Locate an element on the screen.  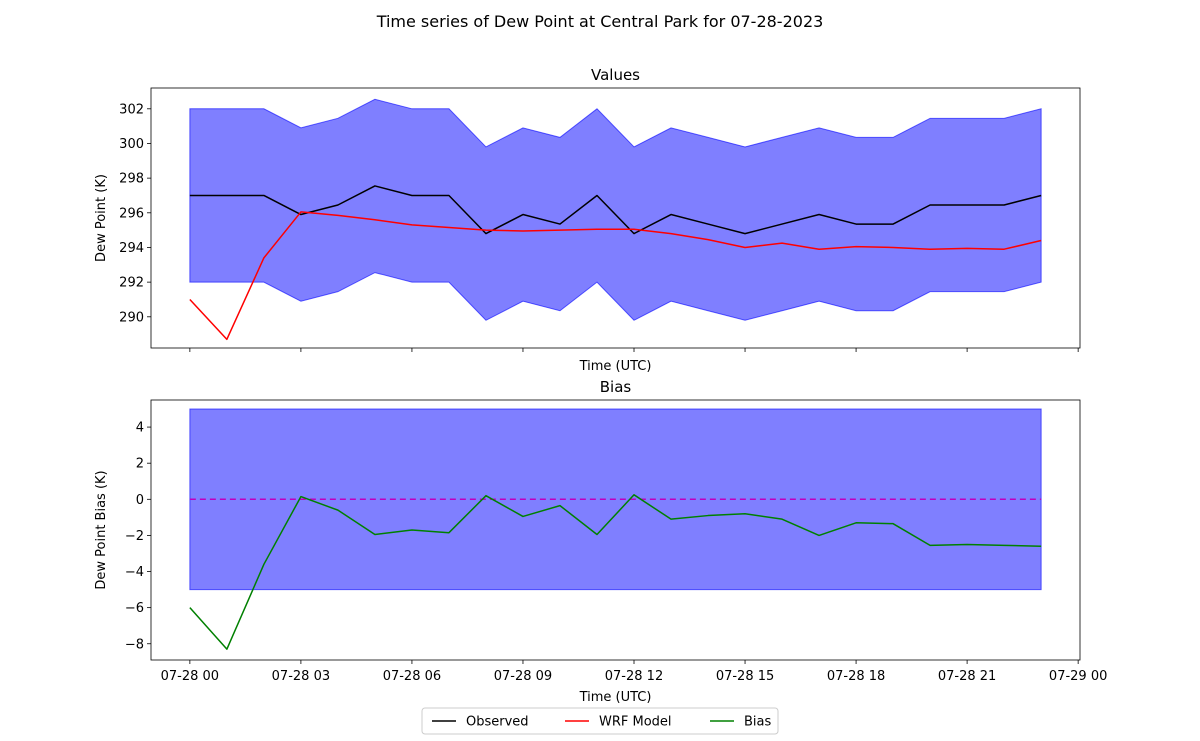
bias-line is located at coordinates (615, 572).